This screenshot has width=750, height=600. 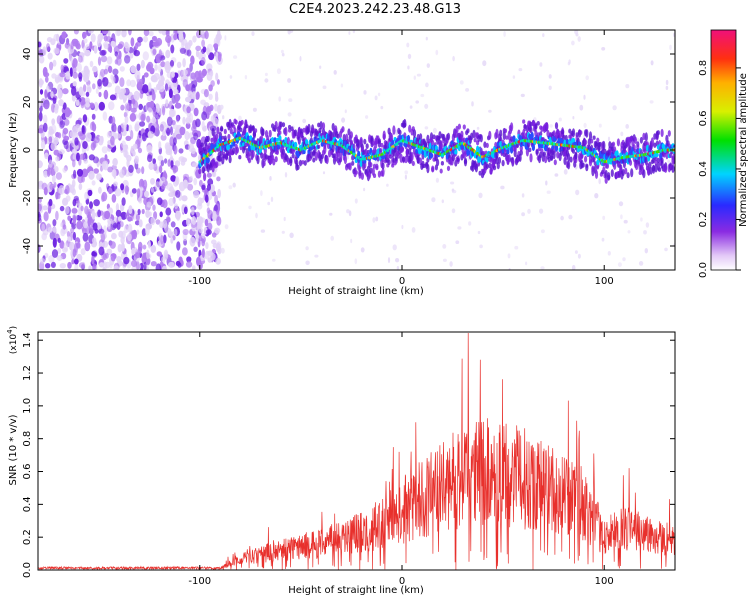 I want to click on spectrogram-ridge, so click(x=436, y=151).